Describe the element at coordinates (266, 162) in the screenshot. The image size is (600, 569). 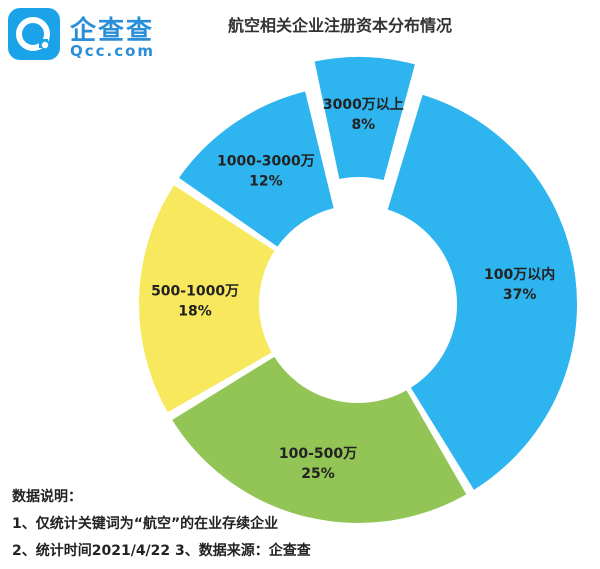
I see `slice-3-label: 1000-3000万` at that location.